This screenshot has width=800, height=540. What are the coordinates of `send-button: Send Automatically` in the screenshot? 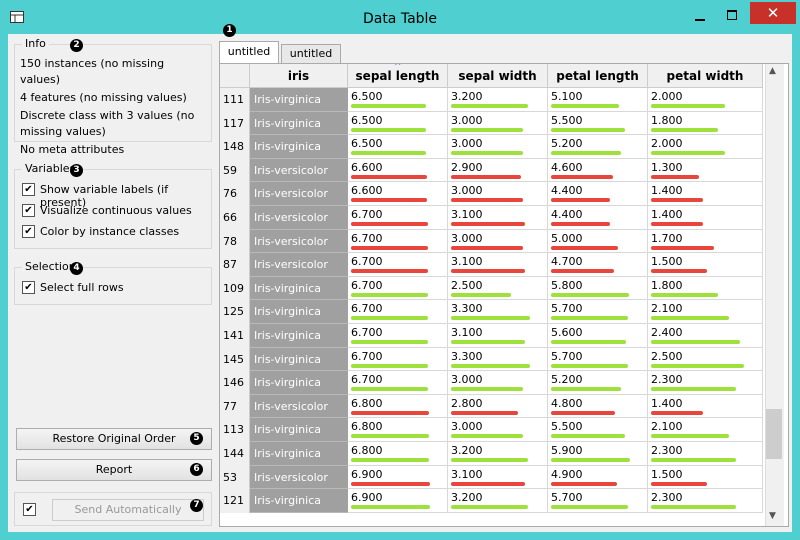 It's located at (128, 510).